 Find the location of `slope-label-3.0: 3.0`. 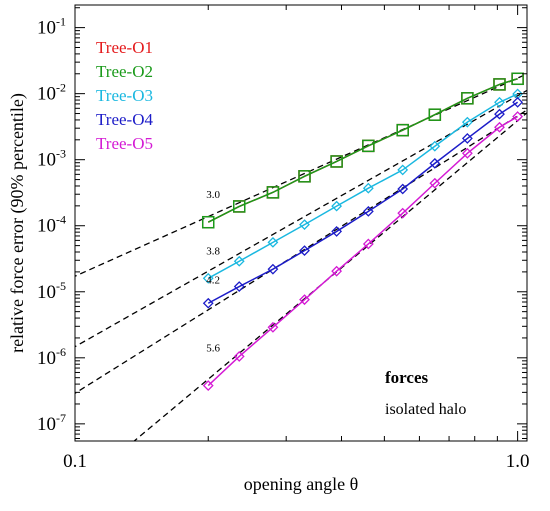

slope-label-3.0: 3.0 is located at coordinates (213, 195).